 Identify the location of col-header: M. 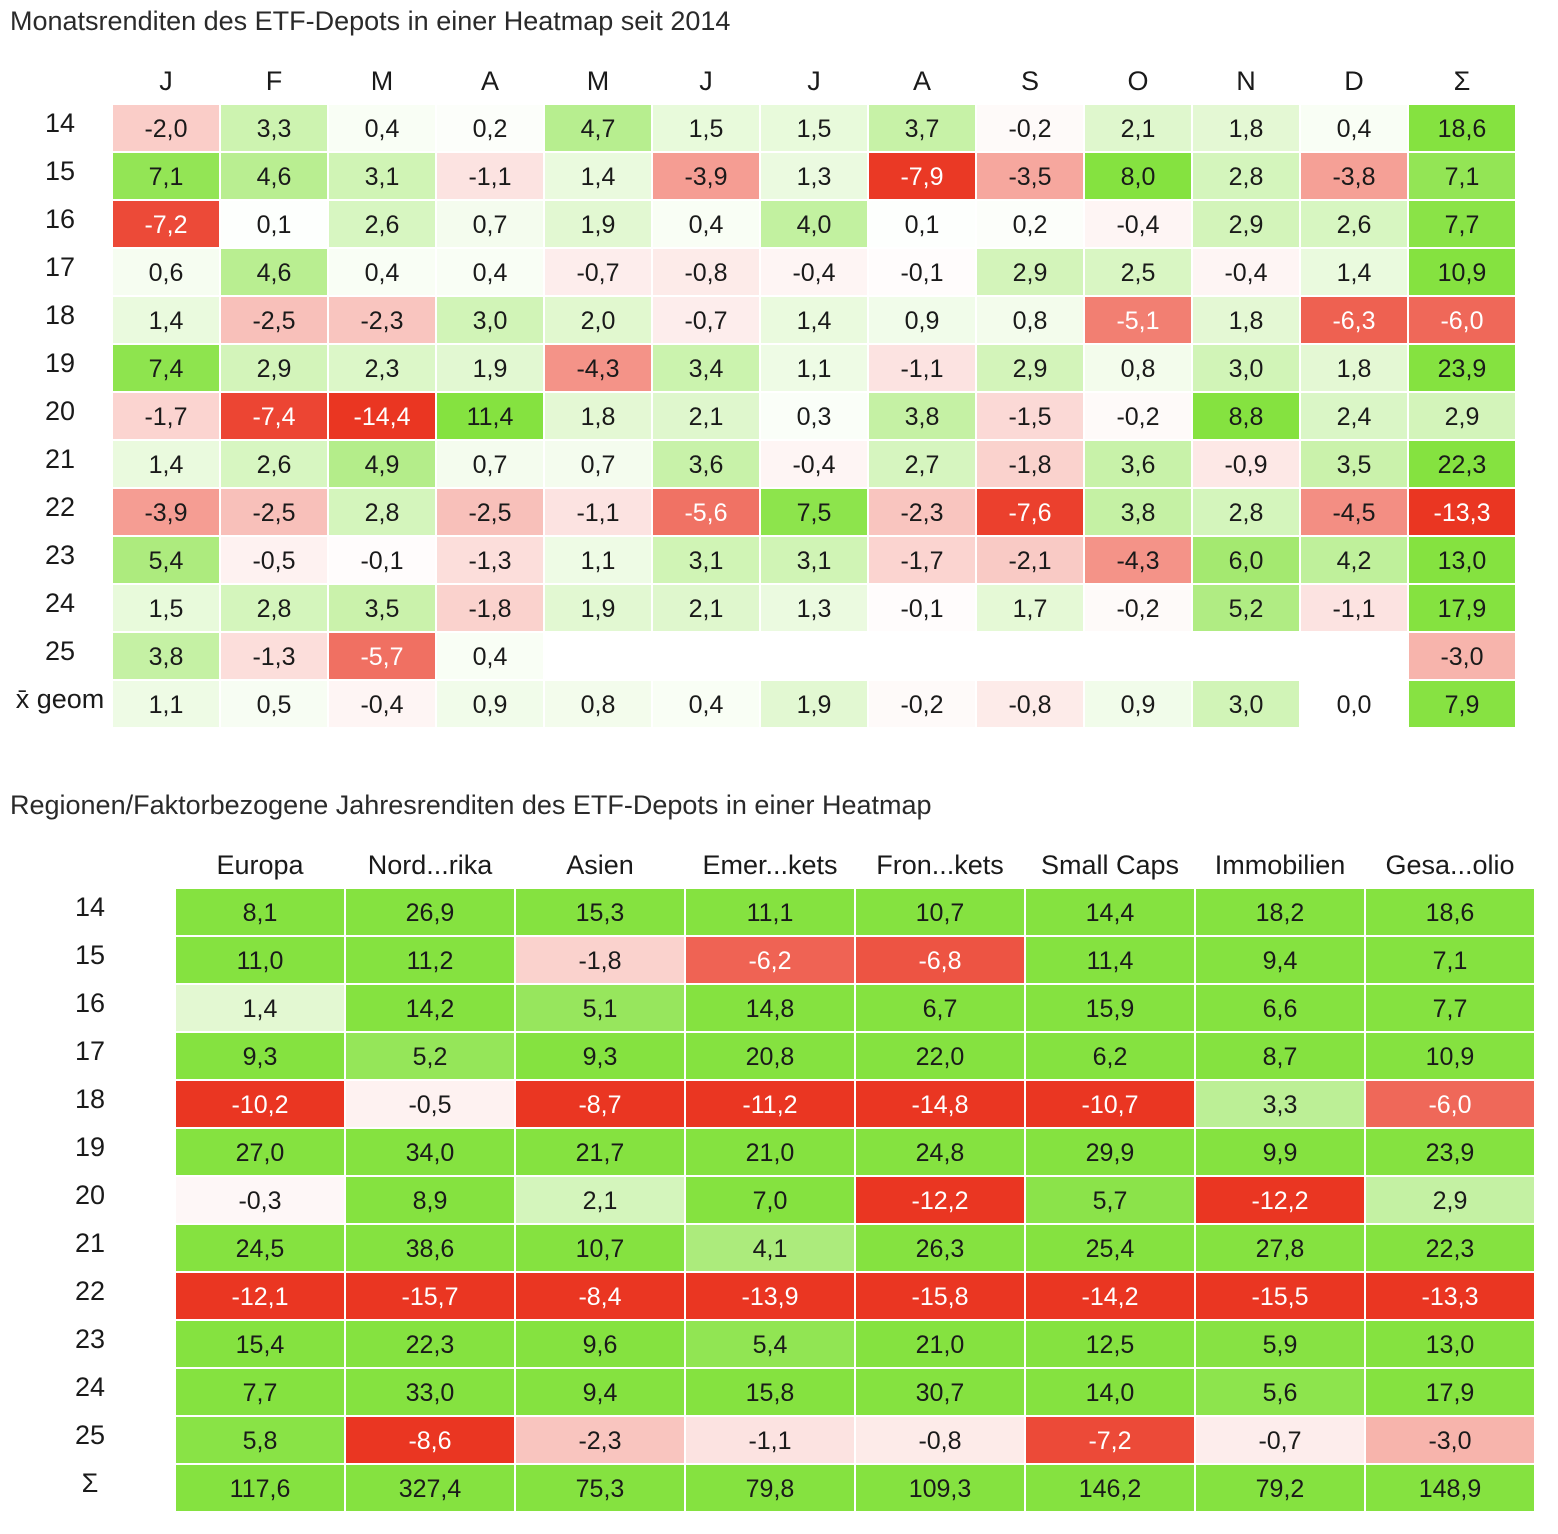
(382, 81).